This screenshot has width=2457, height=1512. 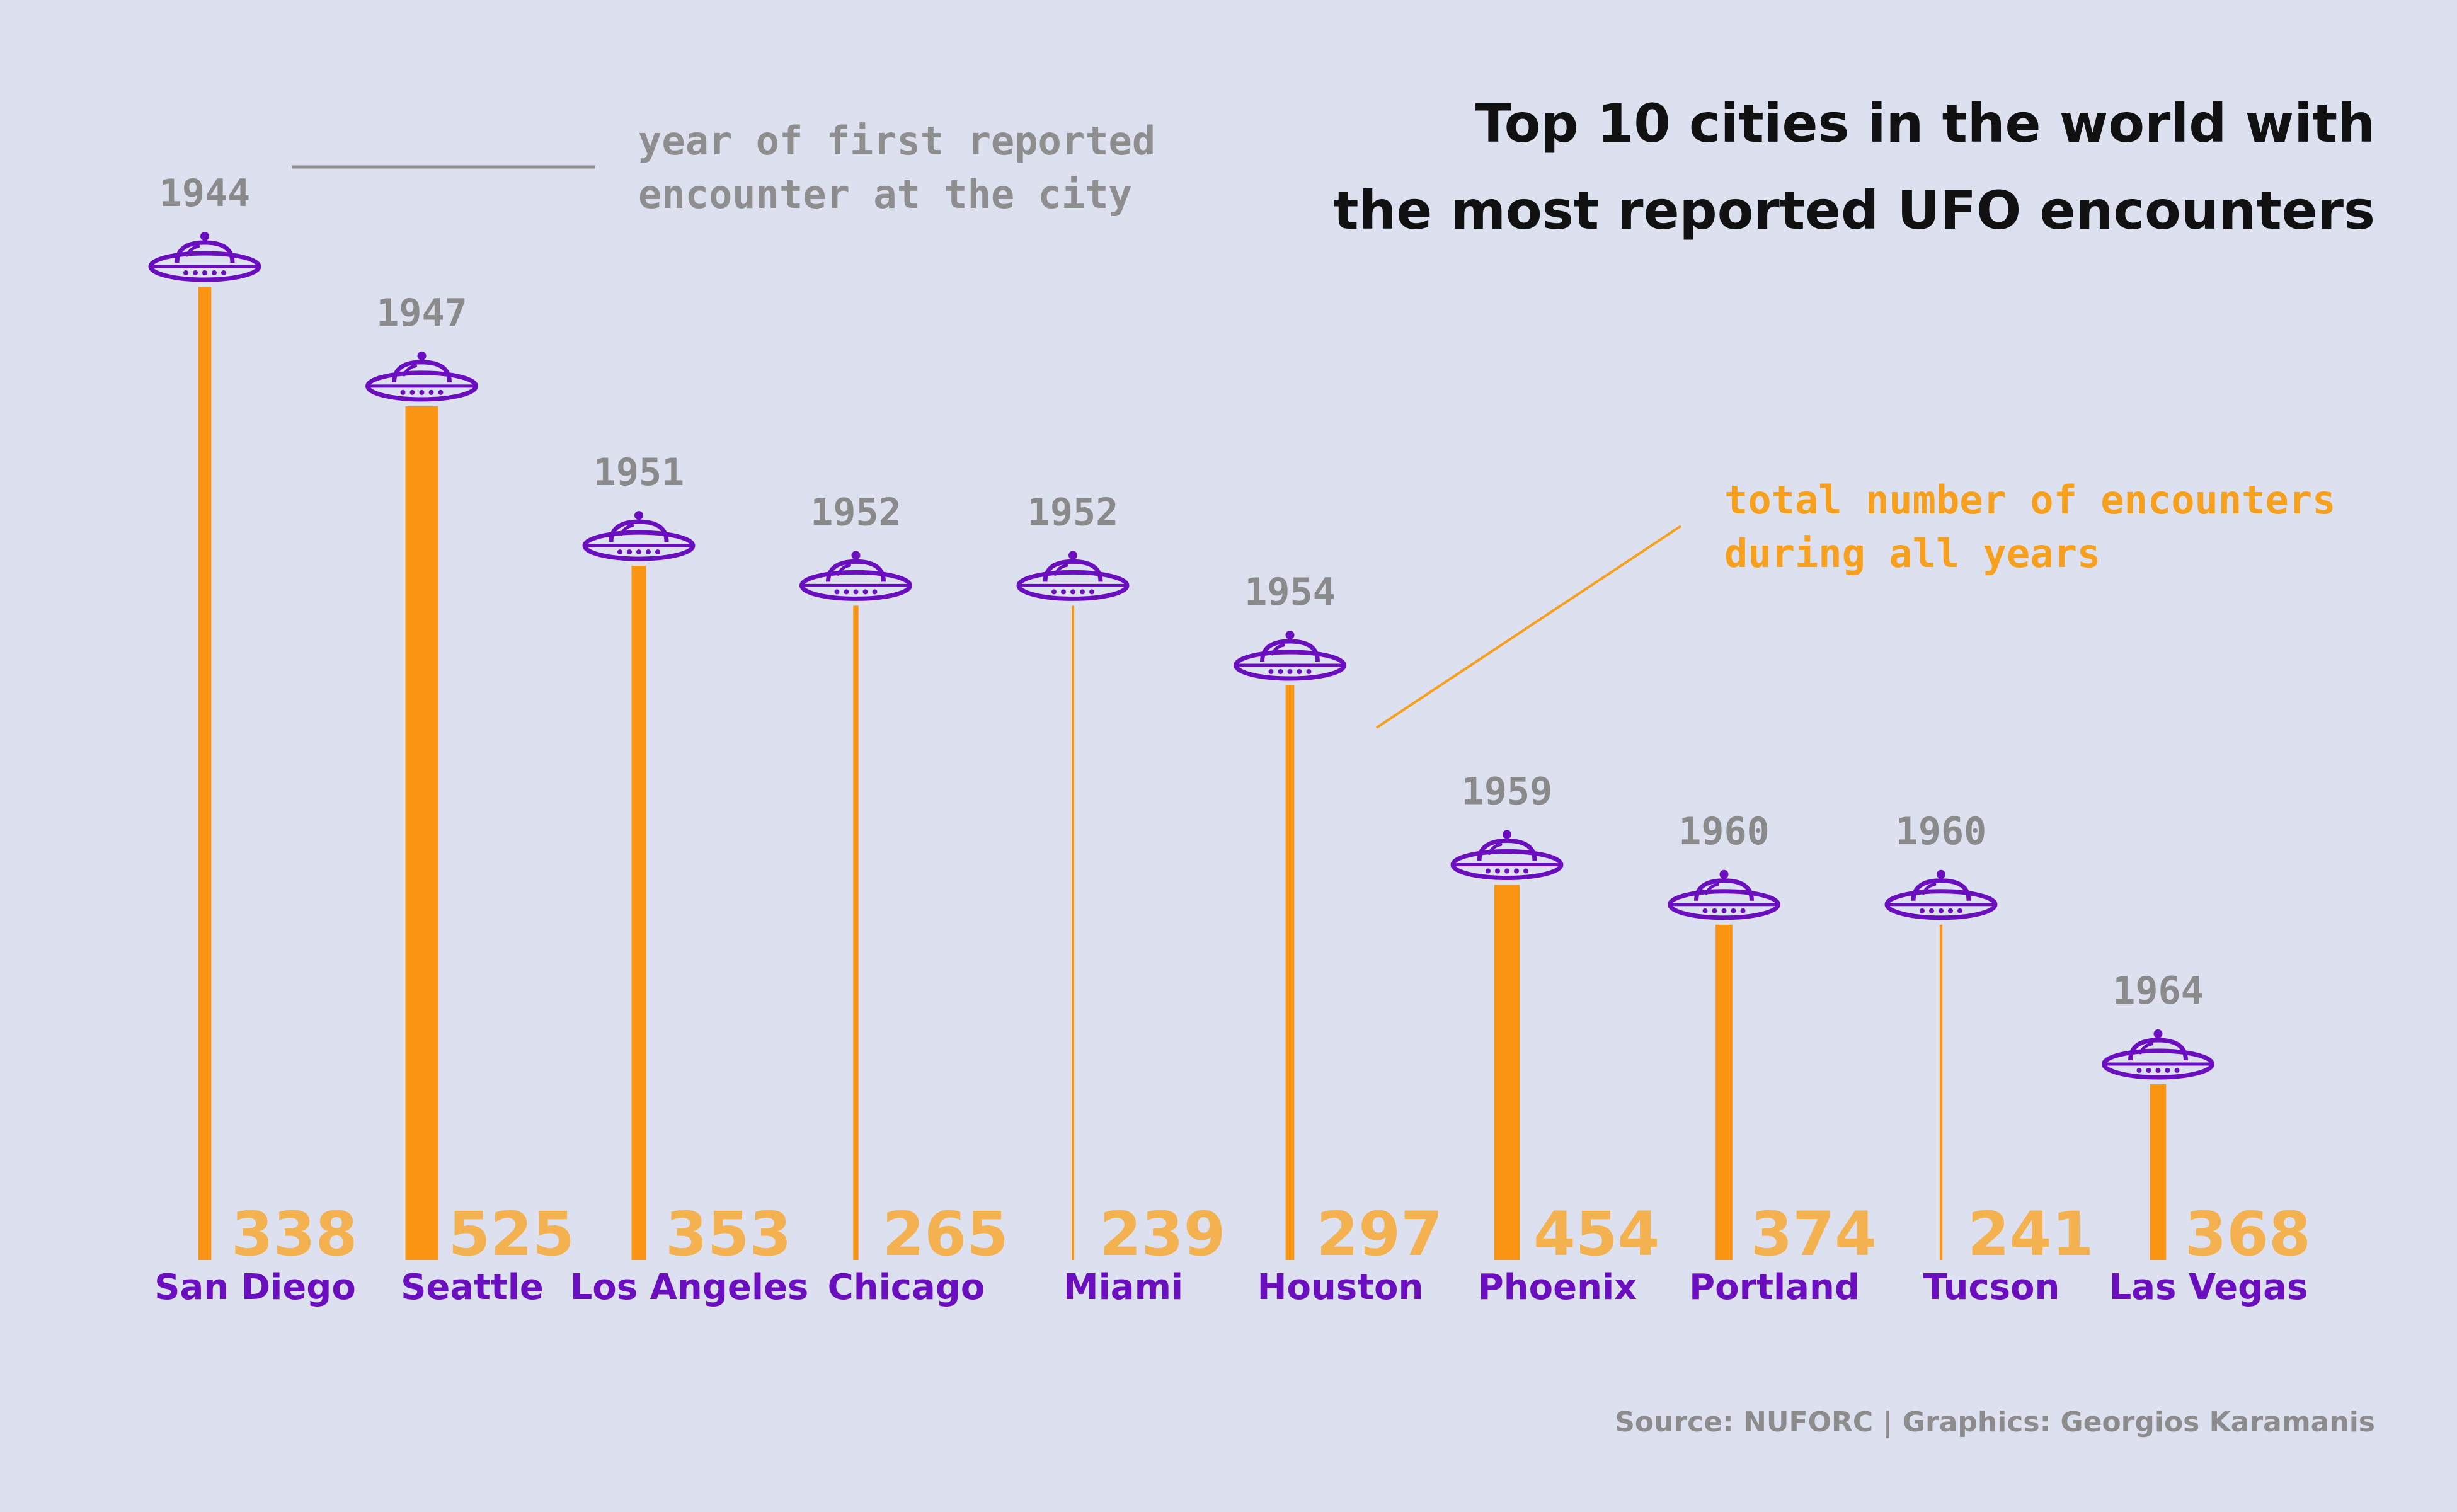 I want to click on year-label: 1964, so click(x=2158, y=991).